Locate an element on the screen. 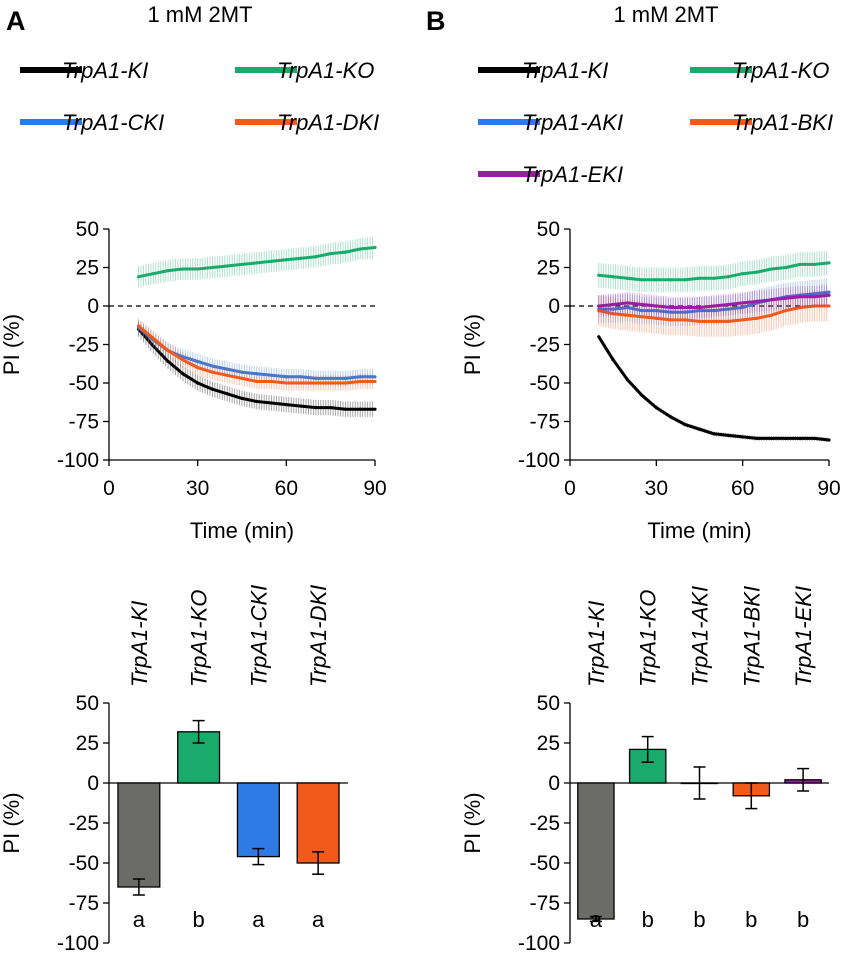  legend-label: TrpA1-DKI is located at coordinates (328, 122).